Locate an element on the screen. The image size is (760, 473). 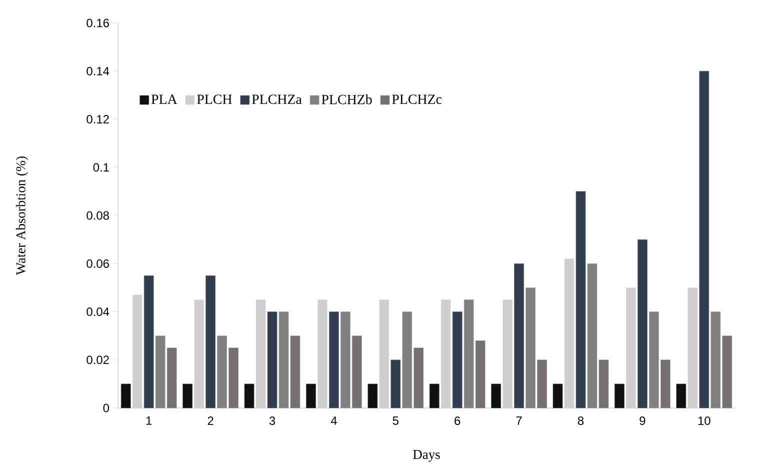
y-tick-label: 0.02 is located at coordinates (97, 360).